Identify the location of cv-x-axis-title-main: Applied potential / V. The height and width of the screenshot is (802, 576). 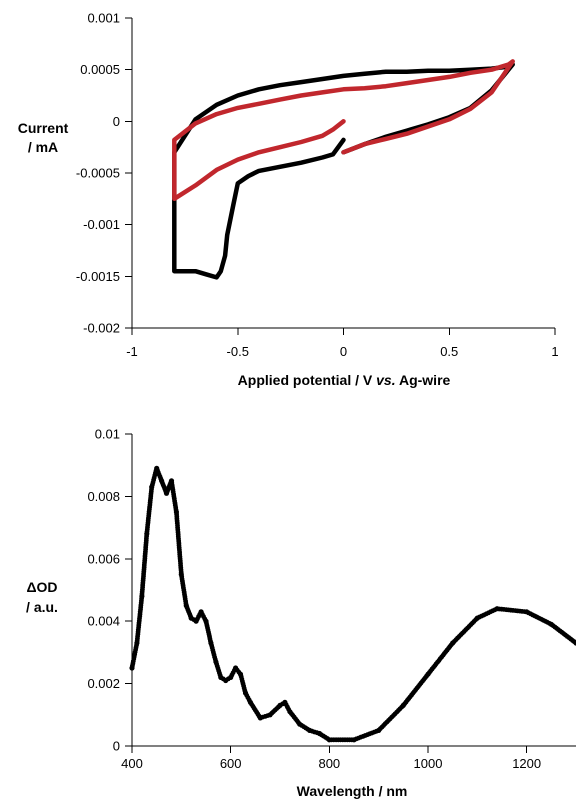
(307, 380).